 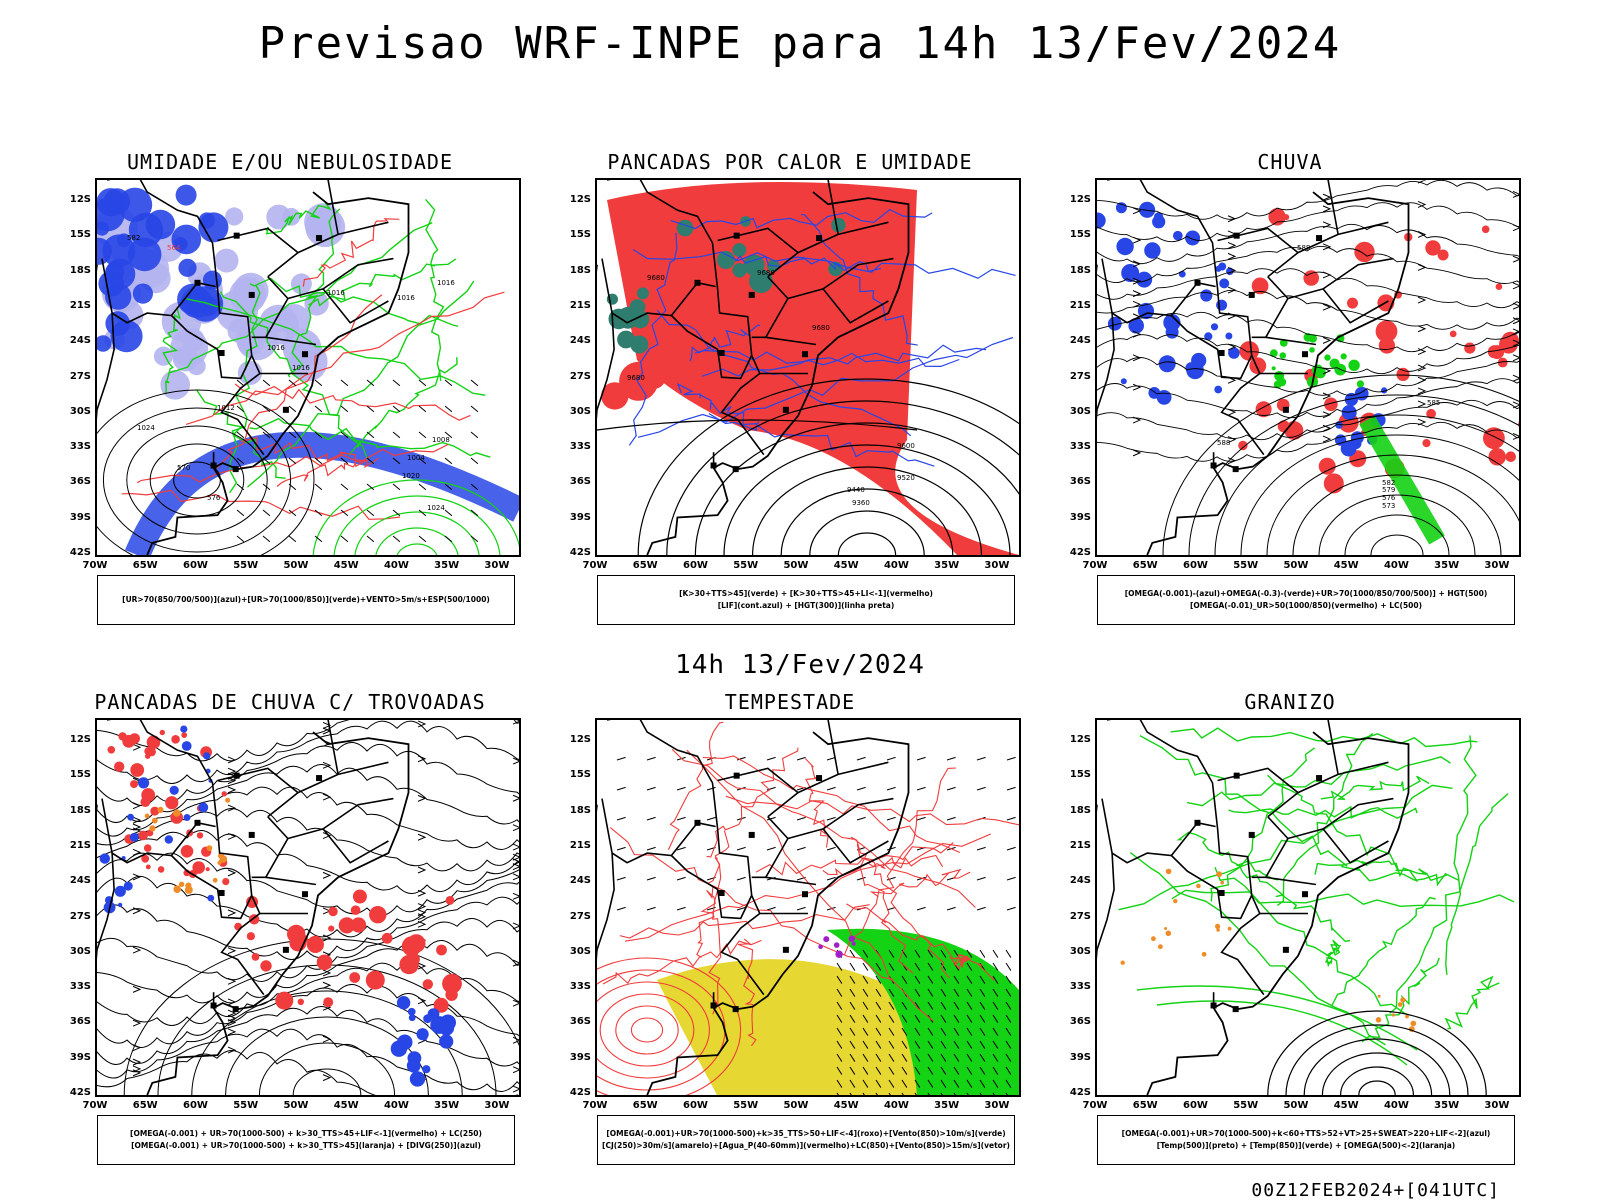 I want to click on contour-label: 1004, so click(x=416, y=458).